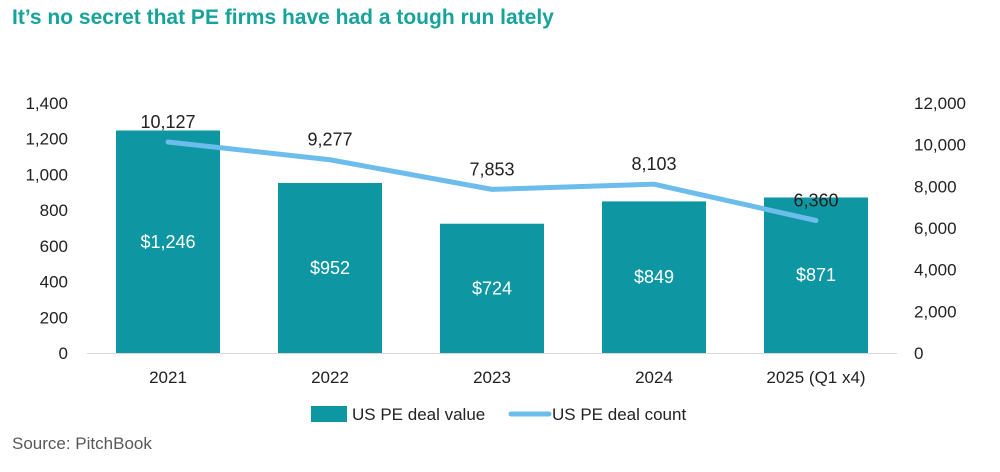 This screenshot has width=1000, height=472. What do you see at coordinates (940, 145) in the screenshot?
I see `y-right-tick-label: 10,000` at bounding box center [940, 145].